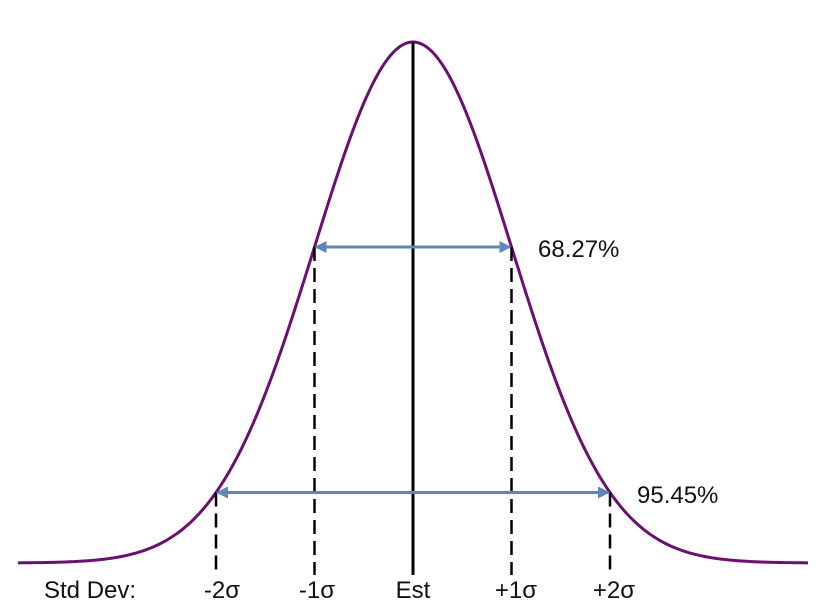 The height and width of the screenshot is (615, 820). What do you see at coordinates (579, 249) in the screenshot?
I see `band-label-one-sigma: 68.27%` at bounding box center [579, 249].